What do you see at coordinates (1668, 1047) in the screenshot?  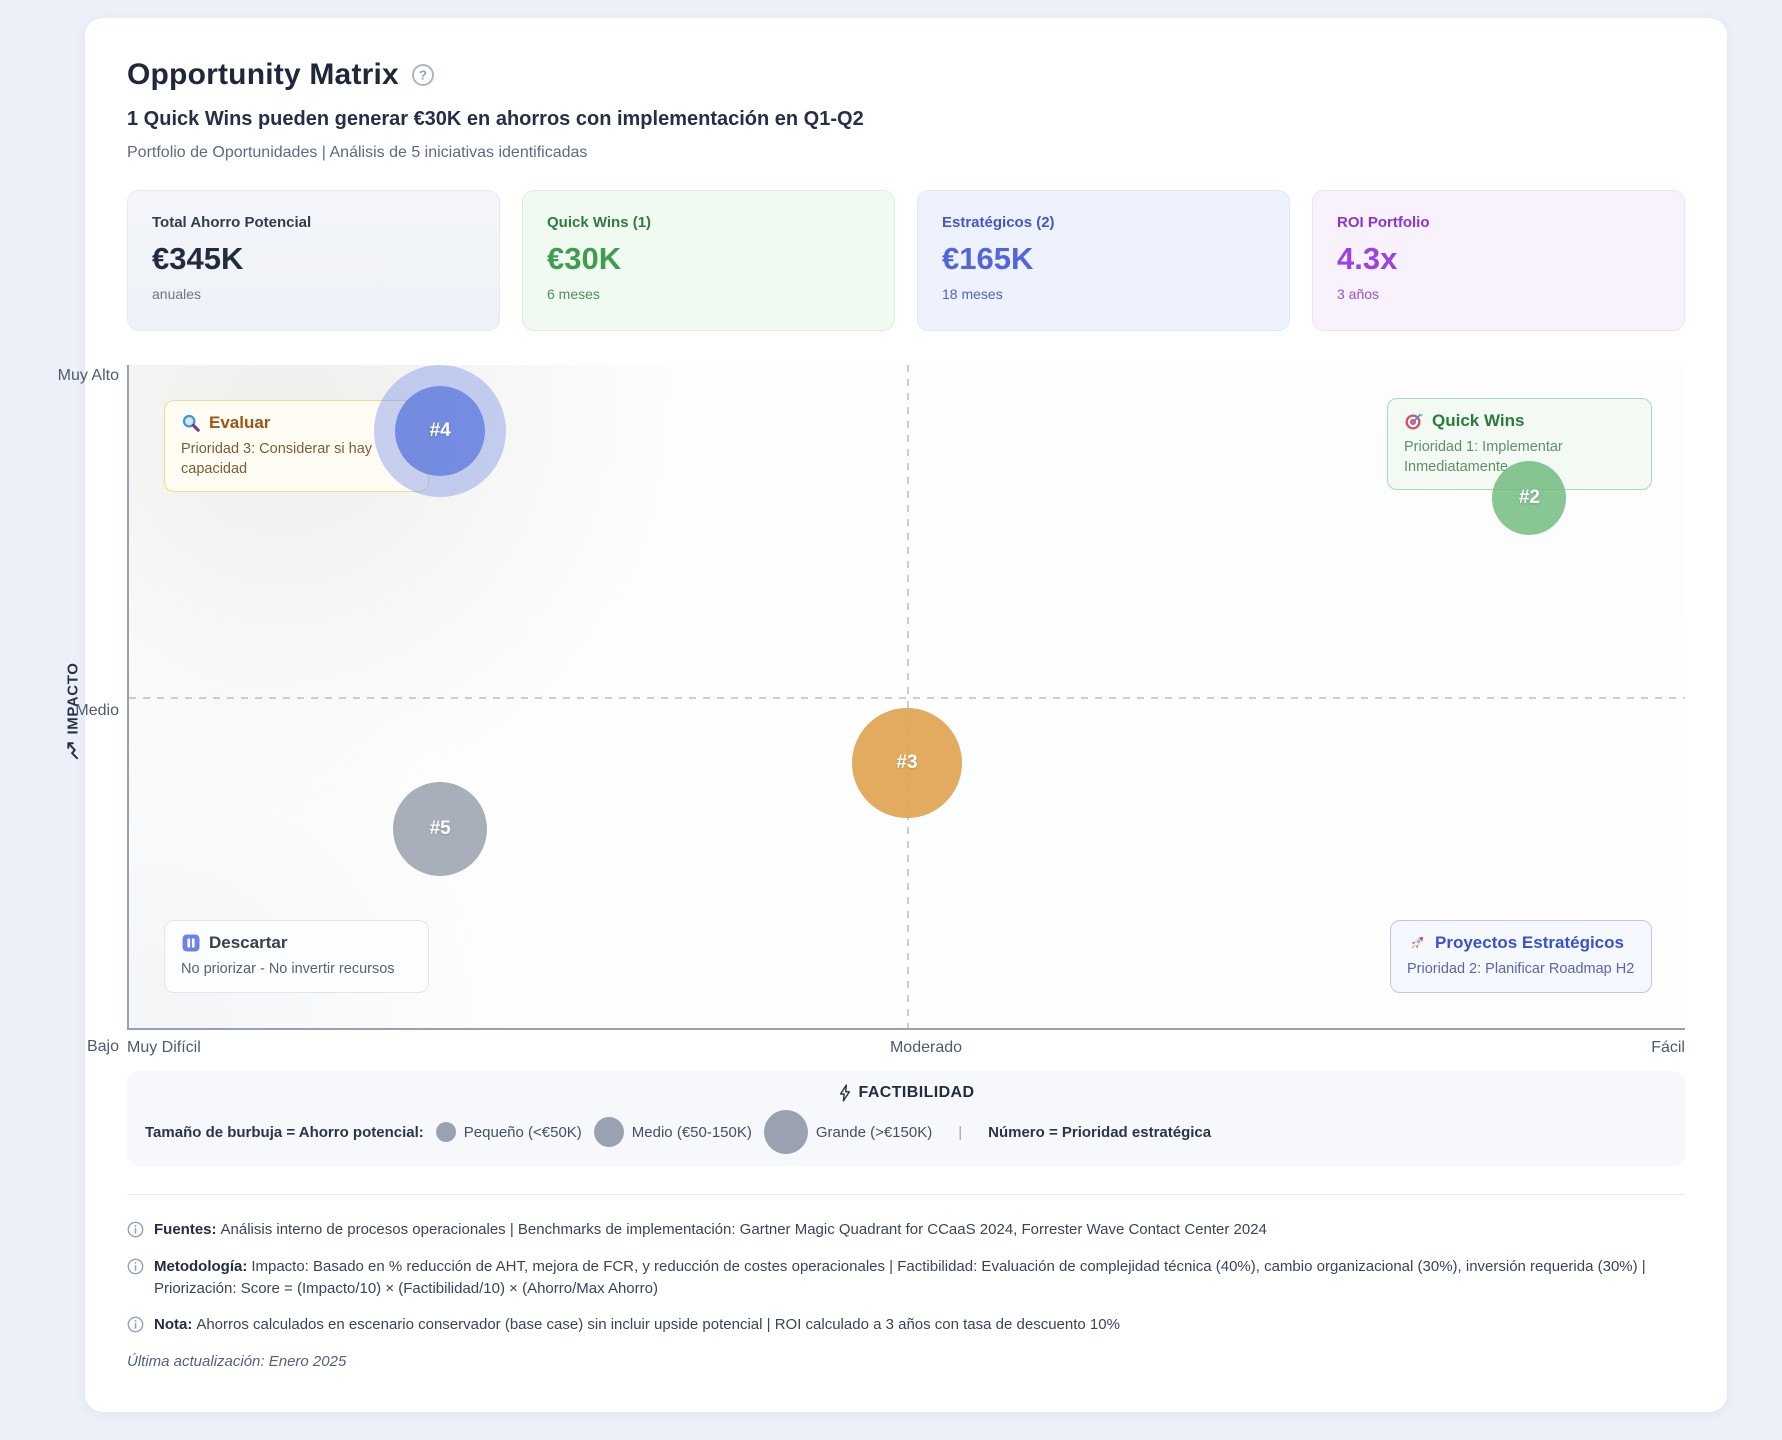 I see `x-tick-facil: Fácil` at bounding box center [1668, 1047].